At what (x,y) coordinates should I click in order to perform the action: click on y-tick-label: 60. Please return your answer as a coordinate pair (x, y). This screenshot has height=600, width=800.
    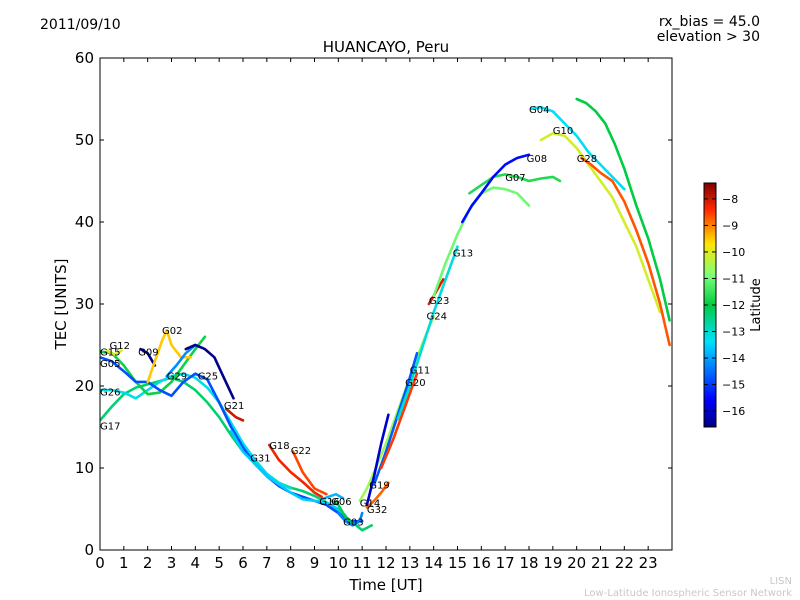
    Looking at the image, I should click on (84, 58).